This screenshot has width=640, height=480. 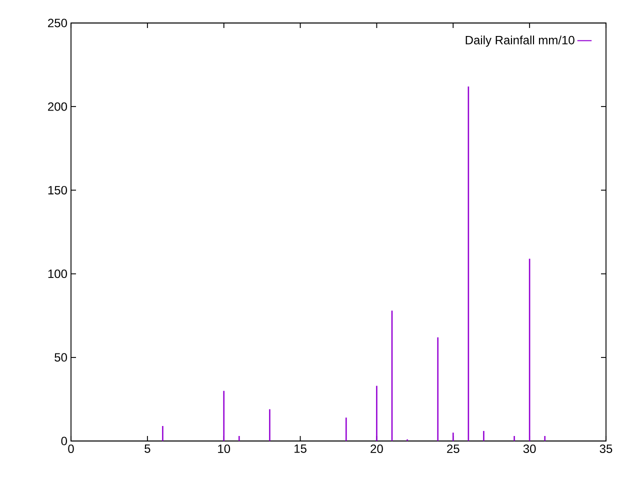 I want to click on y-tick-label: 0, so click(x=64, y=441).